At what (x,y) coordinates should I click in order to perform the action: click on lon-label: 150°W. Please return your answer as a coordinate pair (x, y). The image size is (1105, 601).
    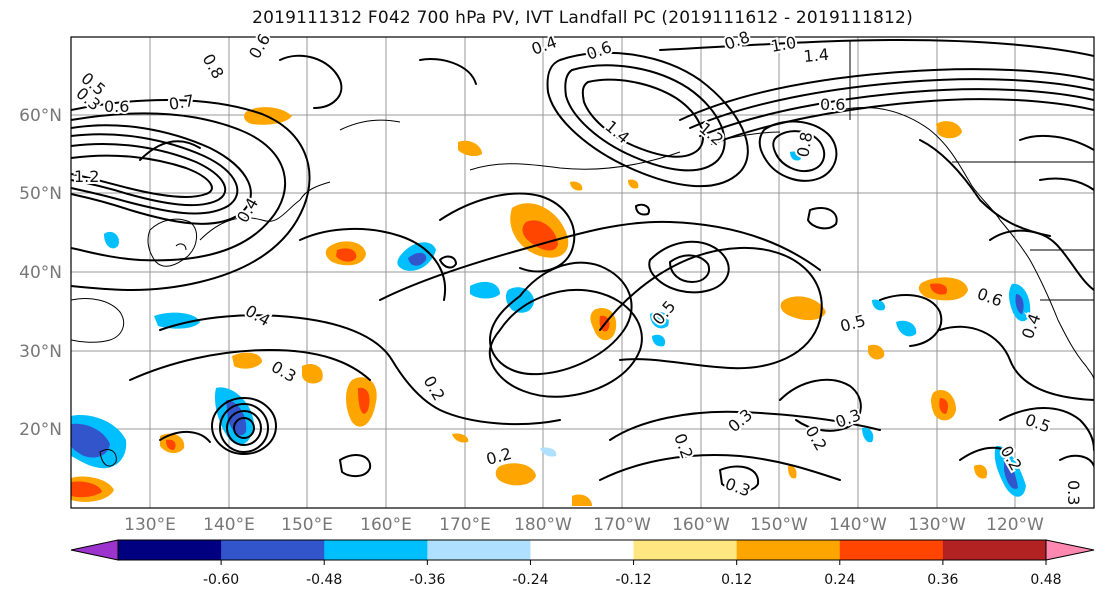
    Looking at the image, I should click on (779, 525).